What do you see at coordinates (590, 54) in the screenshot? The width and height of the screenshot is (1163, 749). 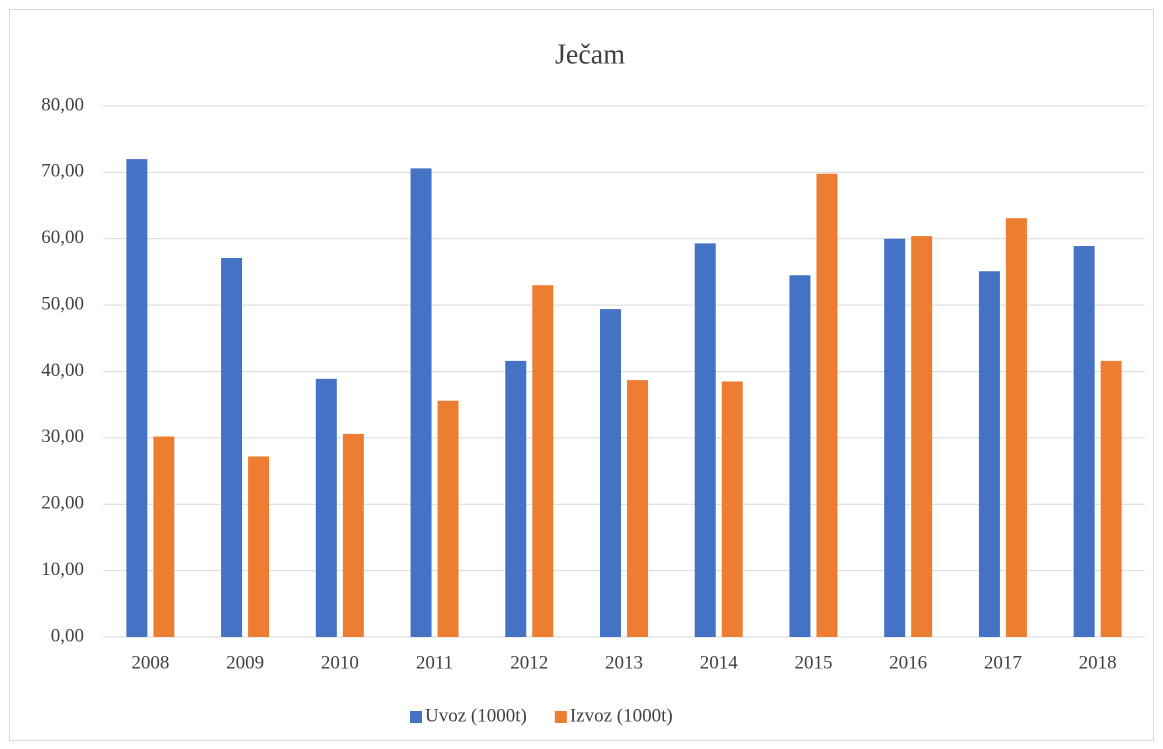 I see `chart-title: Ječam` at bounding box center [590, 54].